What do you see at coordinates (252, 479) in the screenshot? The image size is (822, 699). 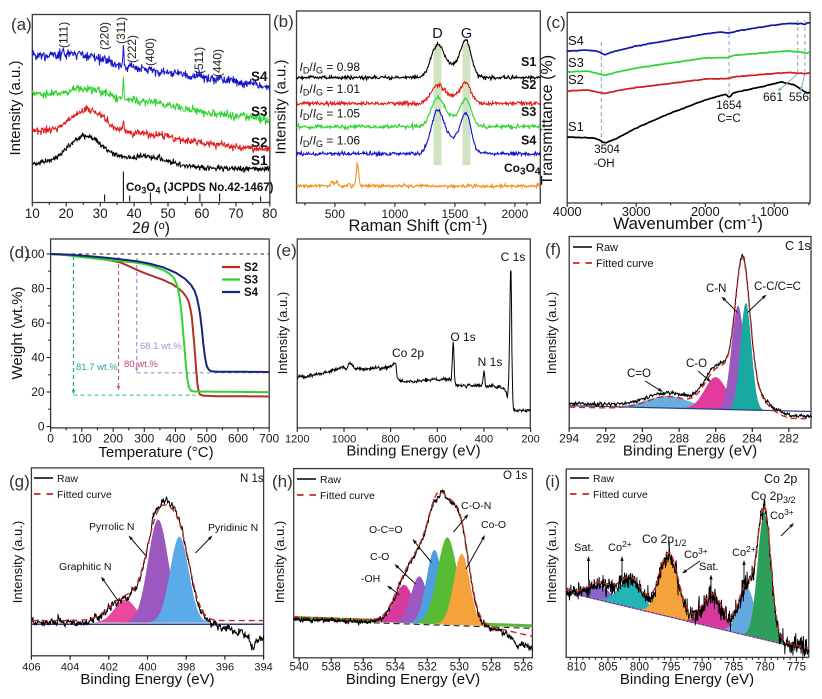 I see `svg-text: N 1s` at bounding box center [252, 479].